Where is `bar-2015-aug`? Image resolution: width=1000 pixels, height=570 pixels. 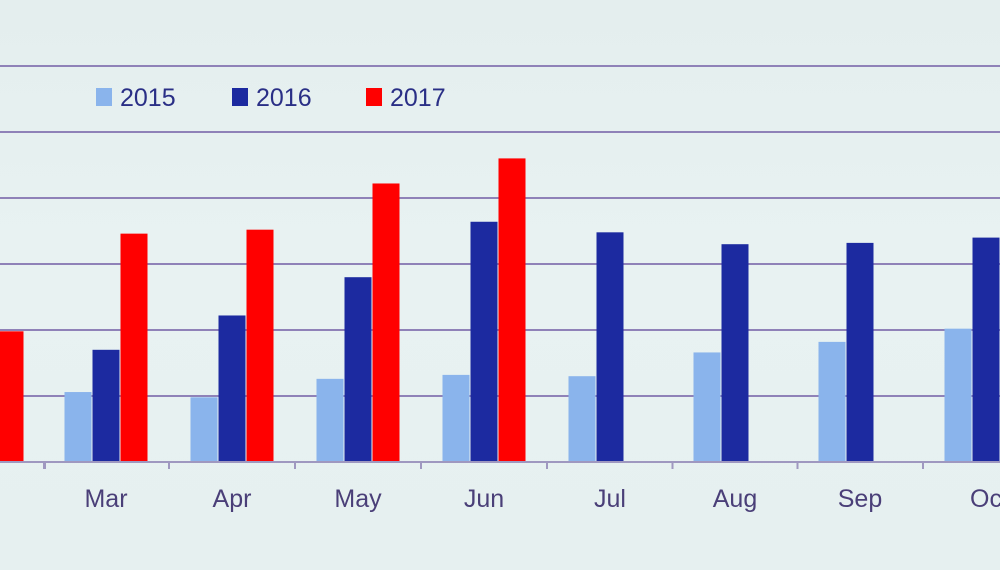
bar-2015-aug is located at coordinates (707, 407).